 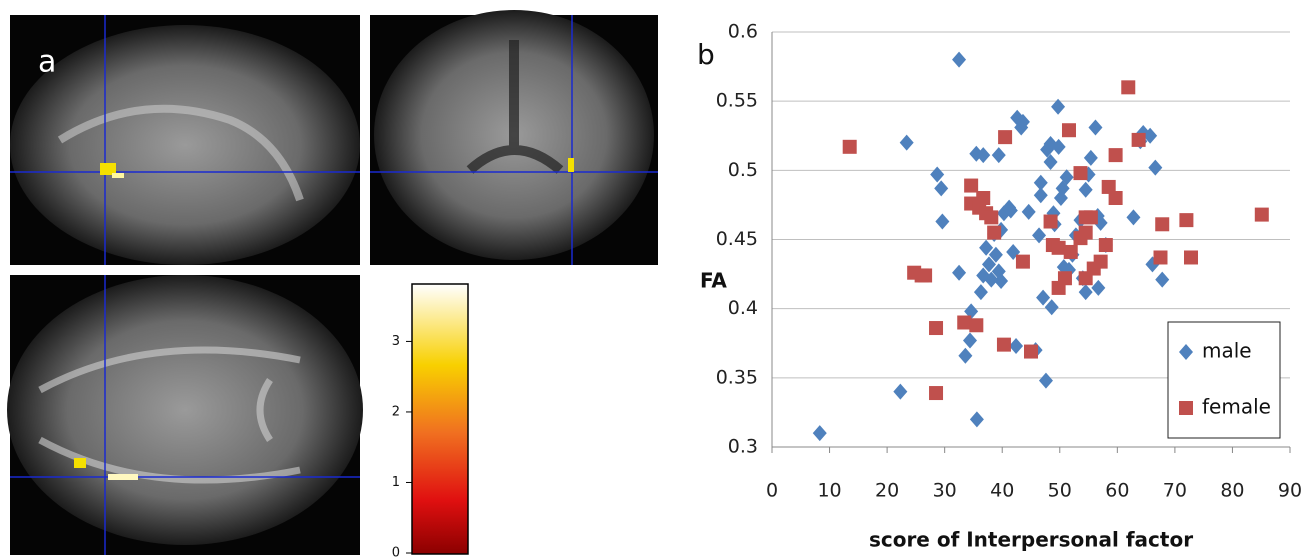 What do you see at coordinates (47, 62) in the screenshot?
I see `panel-label: a` at bounding box center [47, 62].